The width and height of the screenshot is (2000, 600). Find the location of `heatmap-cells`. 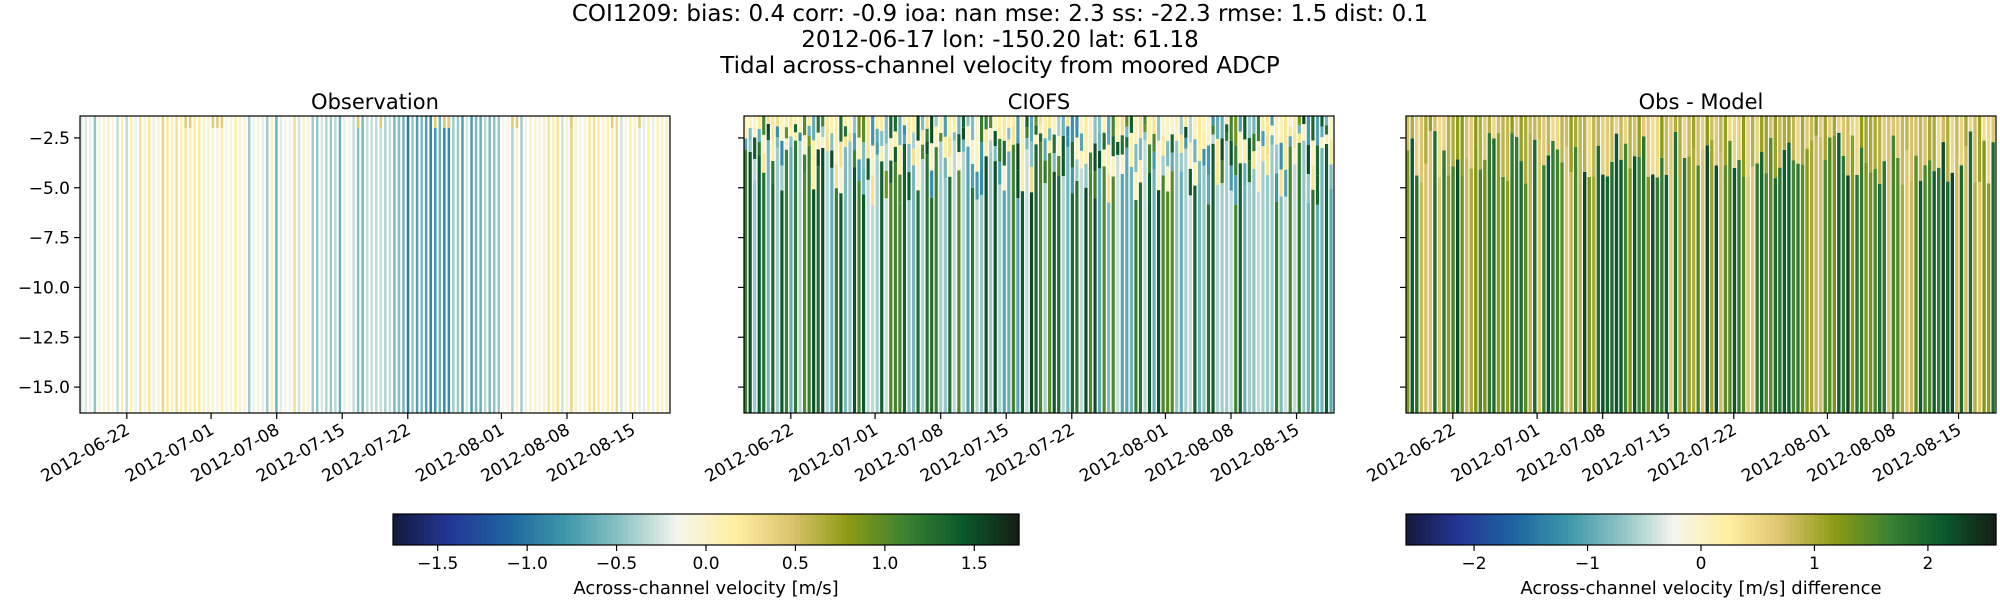

heatmap-cells is located at coordinates (374, 264).